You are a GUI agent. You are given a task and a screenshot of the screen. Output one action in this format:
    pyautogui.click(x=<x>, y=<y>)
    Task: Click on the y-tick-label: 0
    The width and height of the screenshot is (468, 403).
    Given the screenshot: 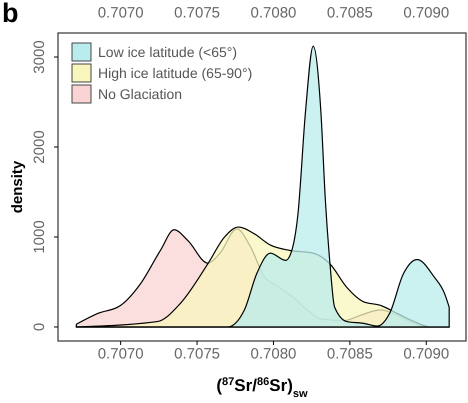 What is the action you would take?
    pyautogui.click(x=39, y=327)
    